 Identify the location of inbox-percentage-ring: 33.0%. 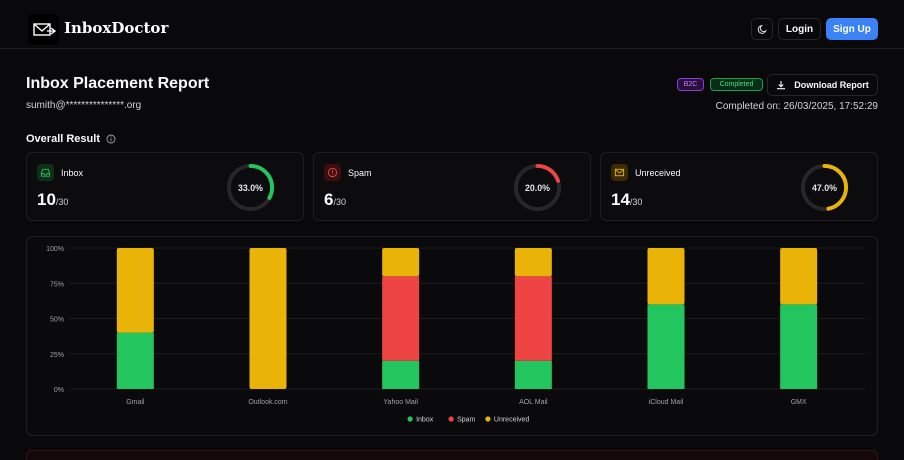
(250, 187).